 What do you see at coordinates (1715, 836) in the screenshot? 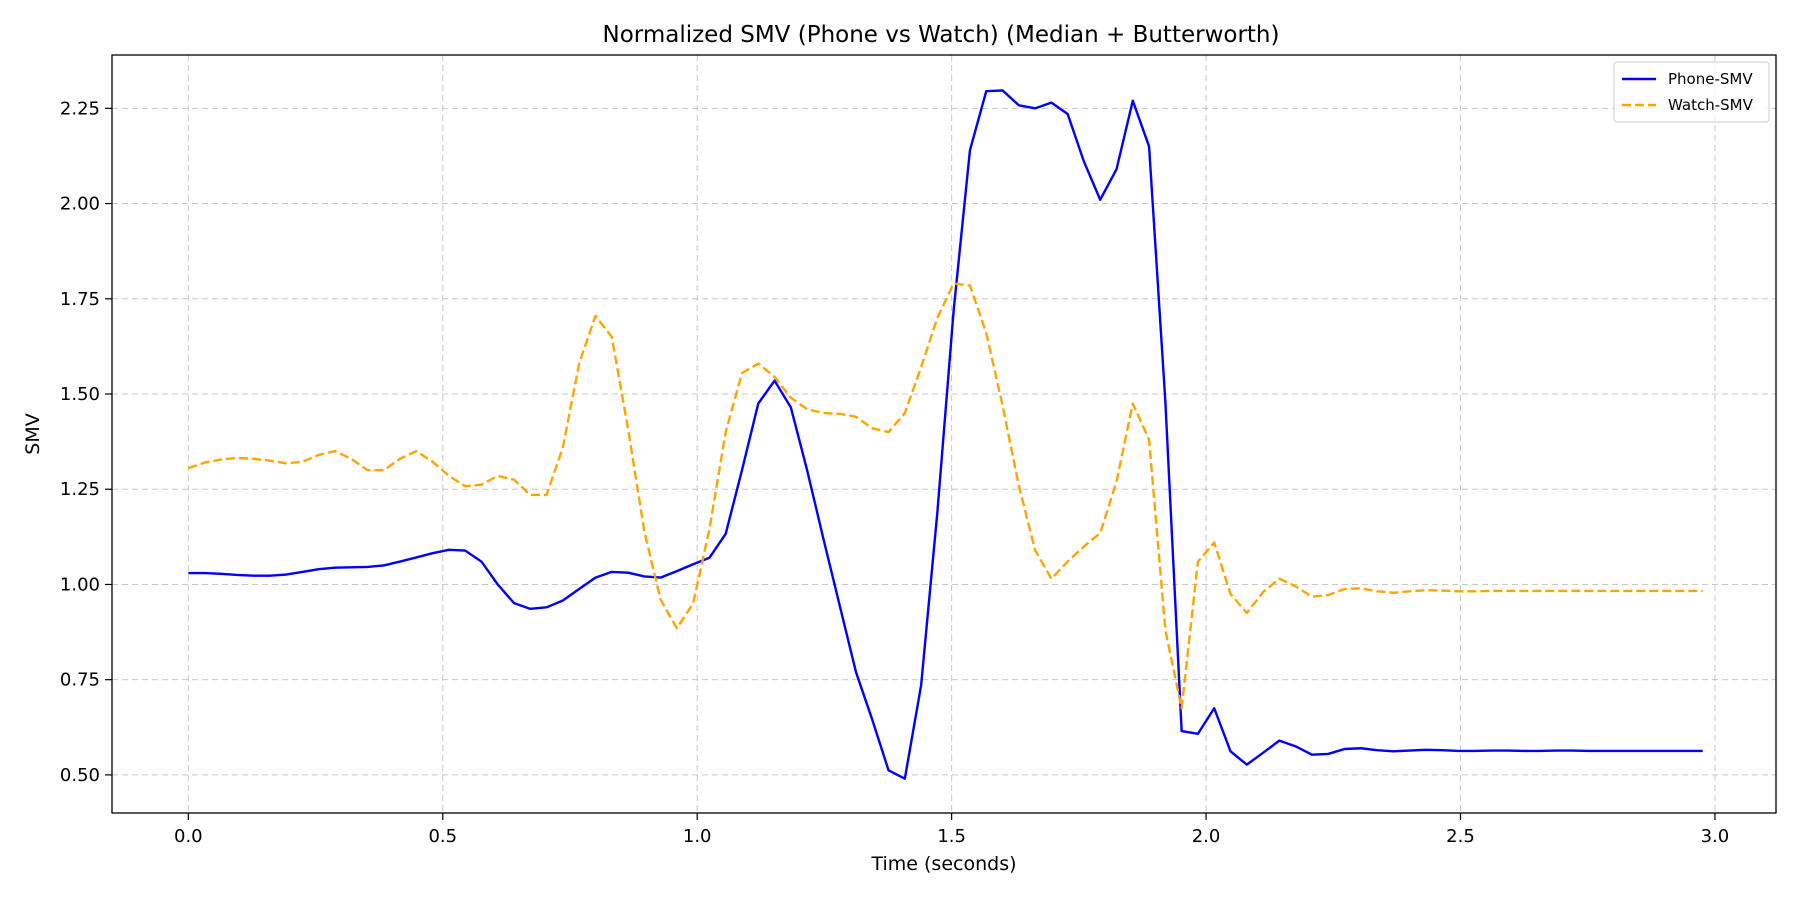
I see `x-tick-label: 3.0` at bounding box center [1715, 836].